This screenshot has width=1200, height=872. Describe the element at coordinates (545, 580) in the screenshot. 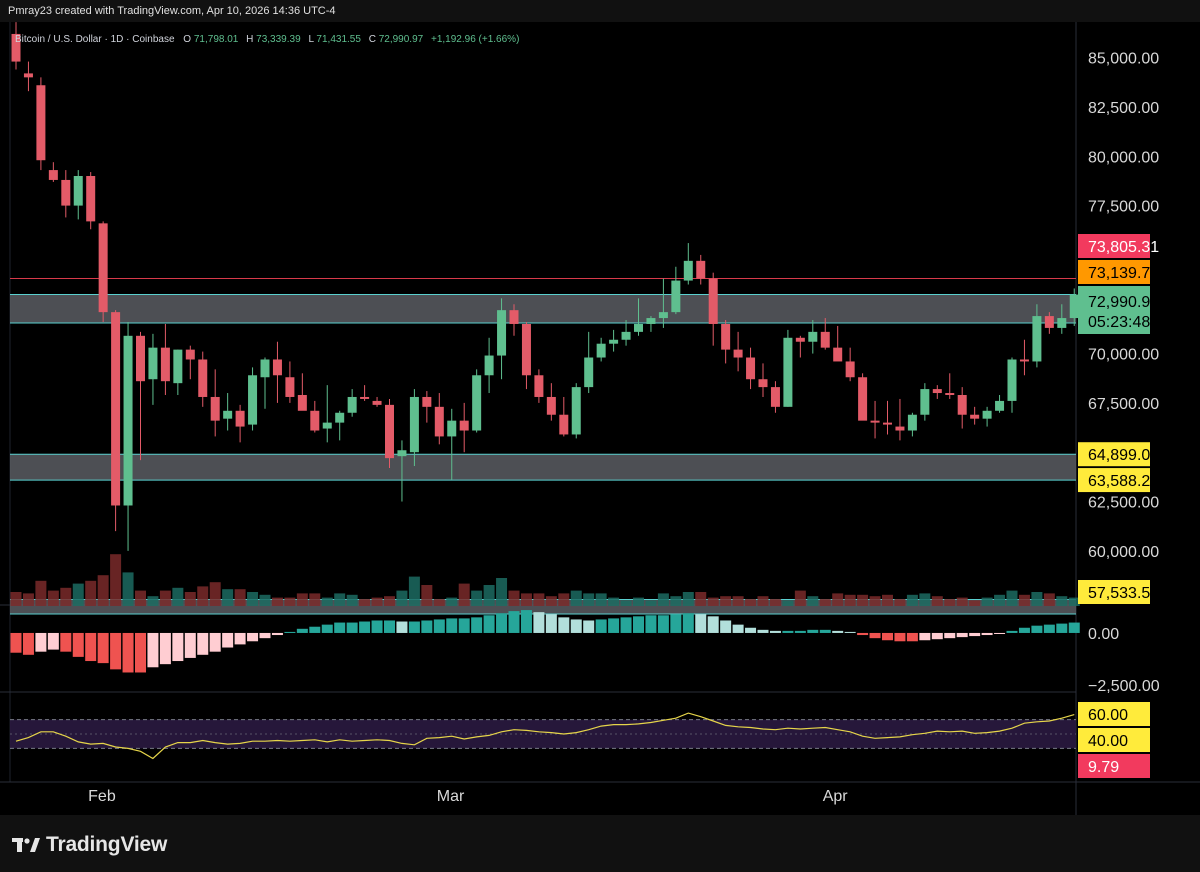

I see `volume-bars` at that location.